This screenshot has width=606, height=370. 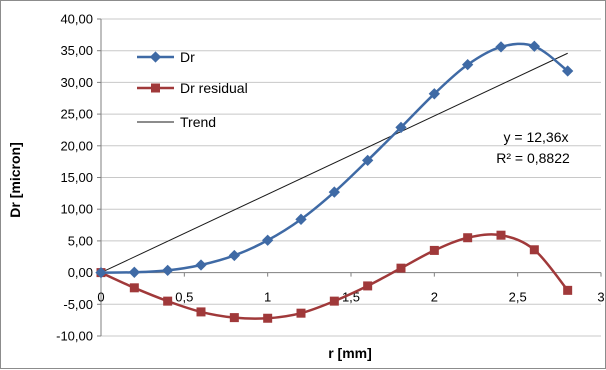 What do you see at coordinates (198, 122) in the screenshot?
I see `legend-label-trend: Trend` at bounding box center [198, 122].